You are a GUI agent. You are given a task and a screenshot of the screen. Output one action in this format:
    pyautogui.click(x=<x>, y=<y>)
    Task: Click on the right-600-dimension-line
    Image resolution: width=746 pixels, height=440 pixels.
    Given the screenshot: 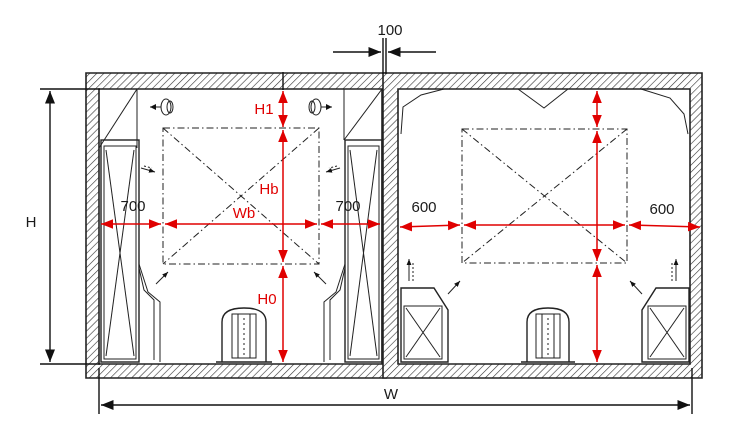 What is the action you would take?
    pyautogui.click(x=664, y=226)
    